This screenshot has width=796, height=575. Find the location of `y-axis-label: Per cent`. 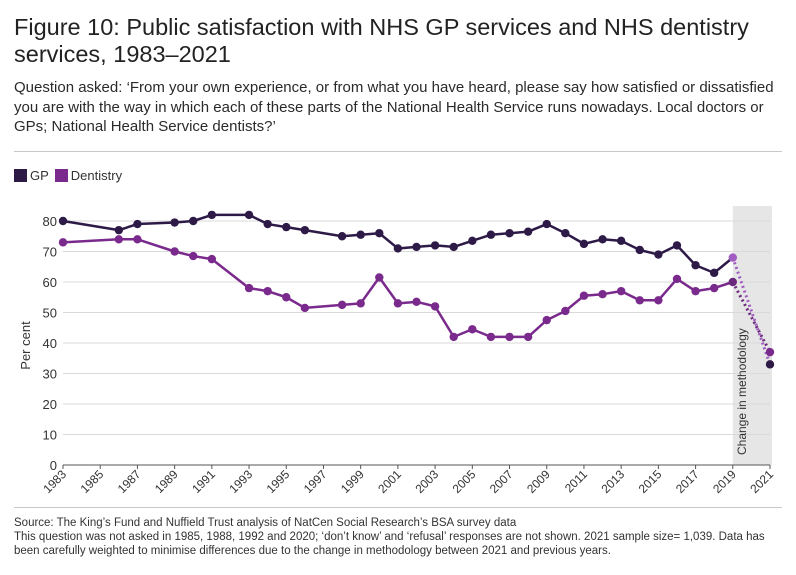

y-axis-label: Per cent is located at coordinates (25, 345).